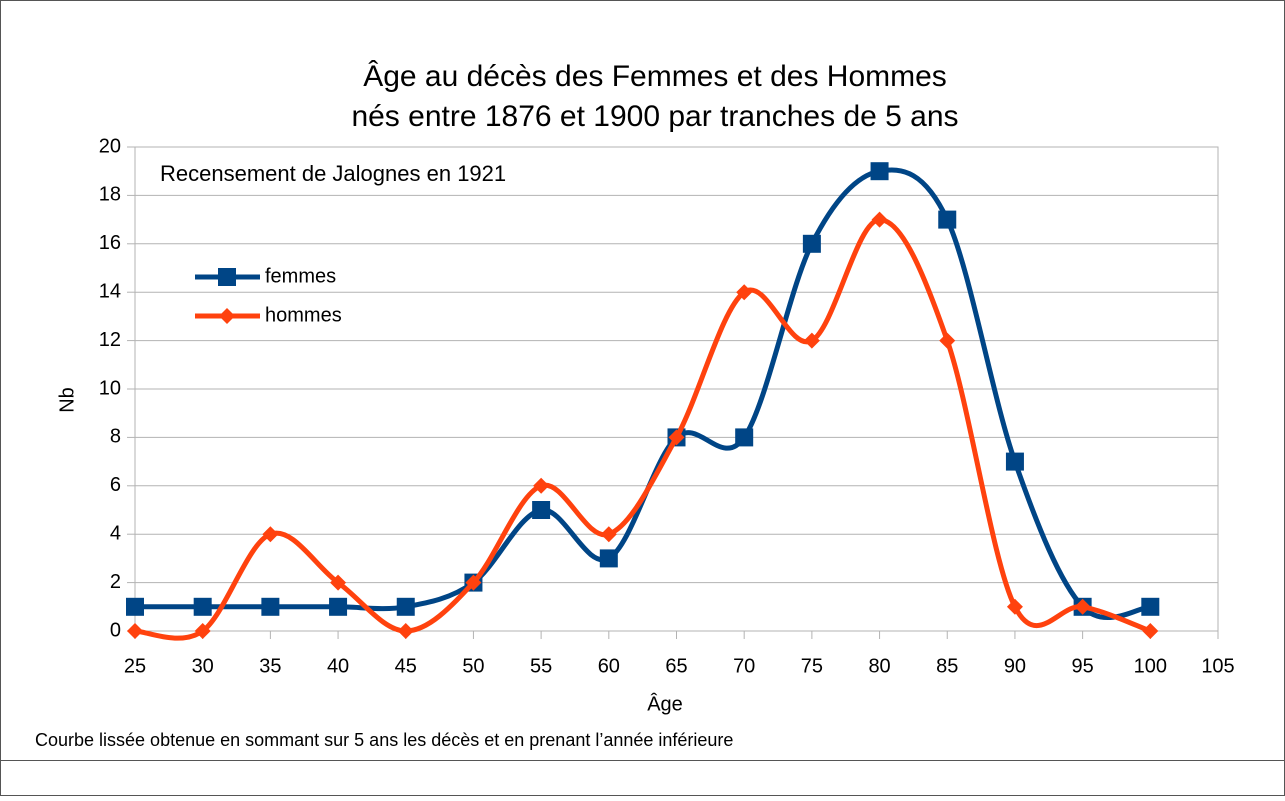 The image size is (1285, 801). I want to click on x-tick-label: 55, so click(541, 666).